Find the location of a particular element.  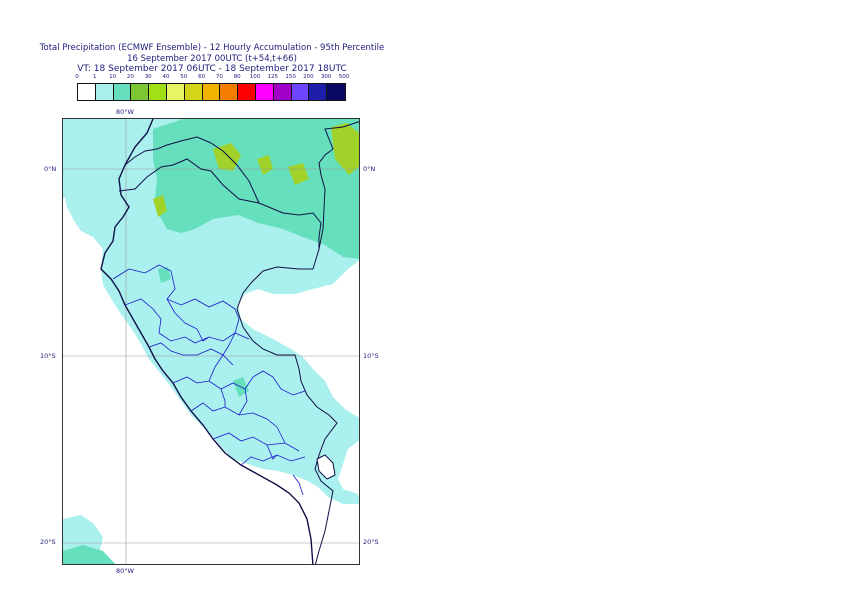

lat-label-right-0: 0°N is located at coordinates (369, 169).